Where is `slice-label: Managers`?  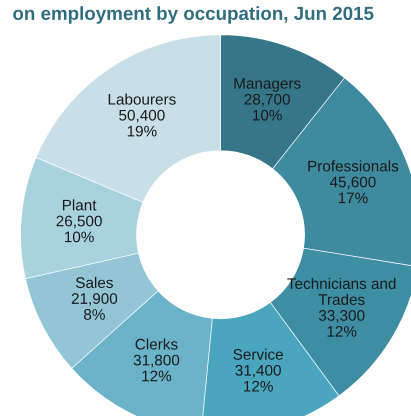
slice-label: Managers is located at coordinates (267, 85).